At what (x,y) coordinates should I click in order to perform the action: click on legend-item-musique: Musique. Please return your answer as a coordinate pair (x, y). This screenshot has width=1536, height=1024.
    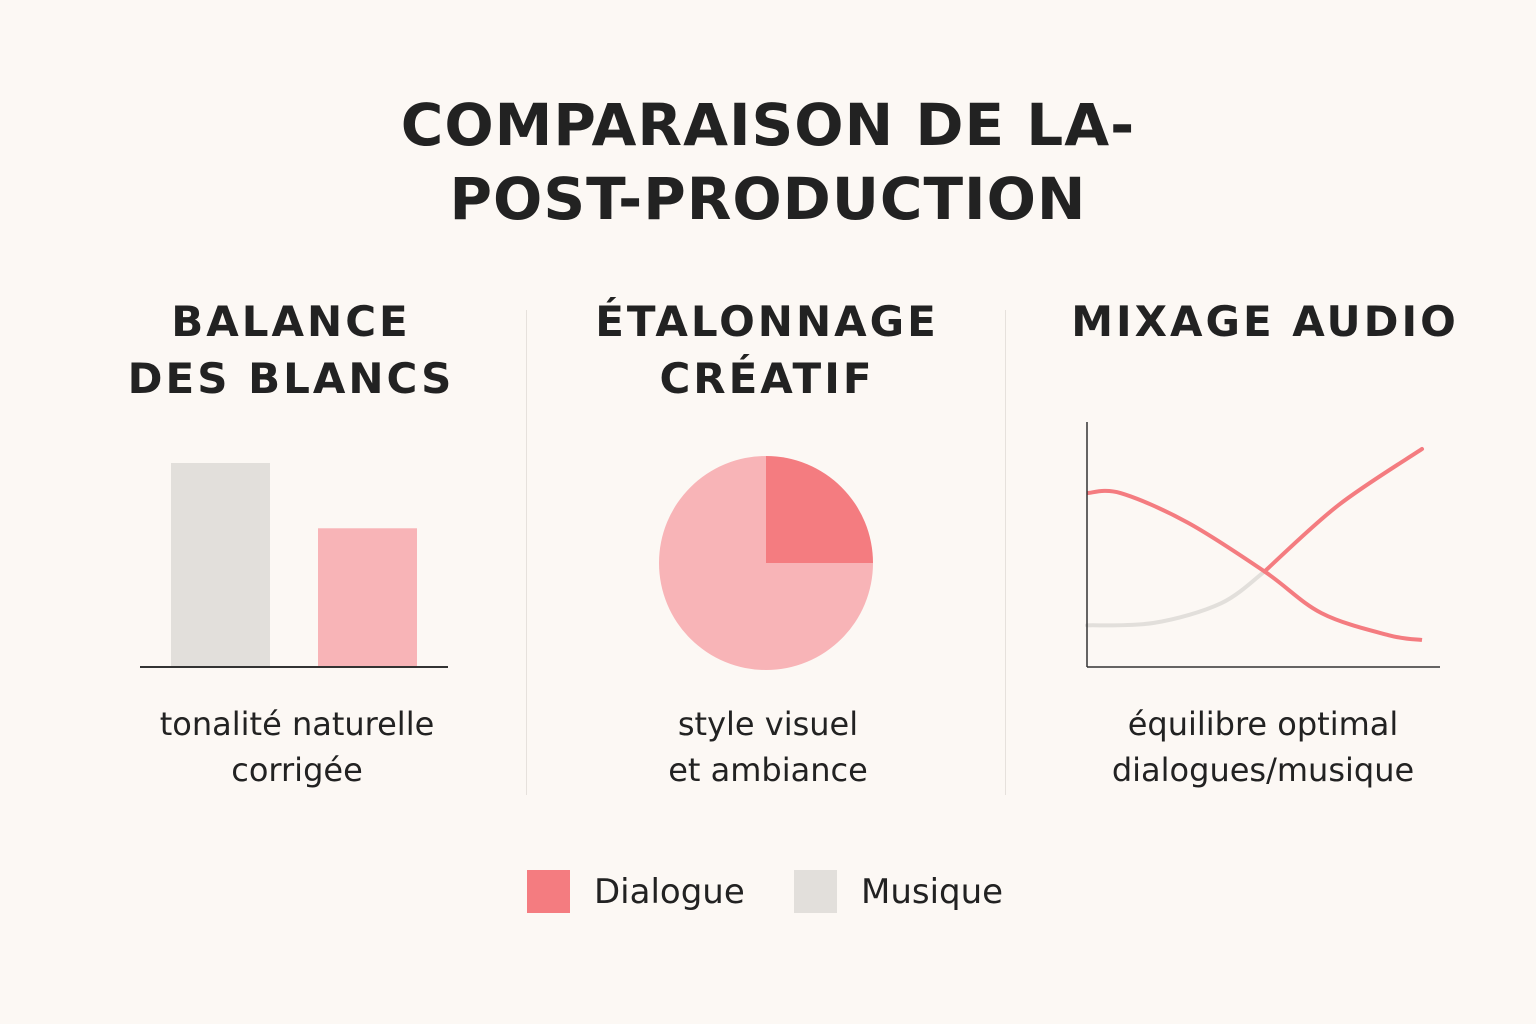
    Looking at the image, I should click on (898, 891).